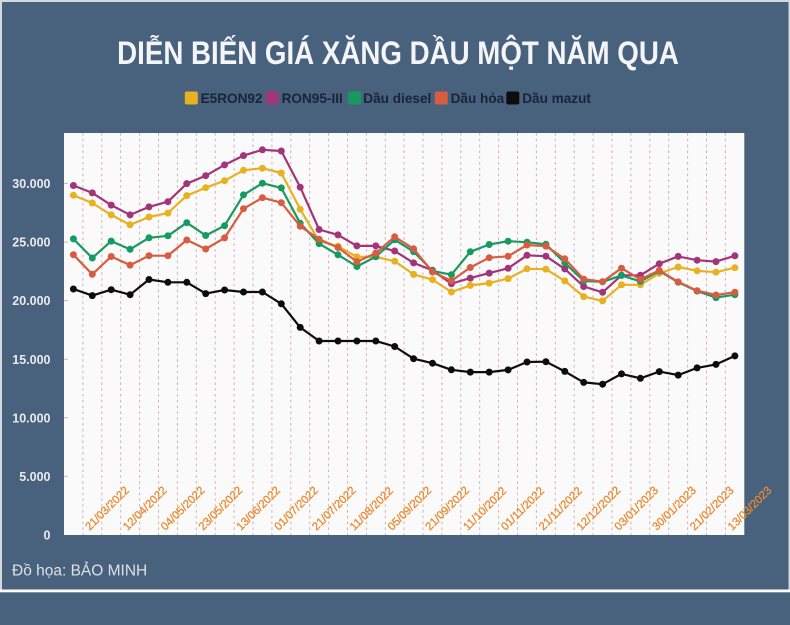 This screenshot has width=790, height=625. I want to click on svg-text:DIỄN BIẾN GIÁ XĂNG DẦU MỘT NĂM: DIỄN BIẾN GIÁ XĂNG DẦU MỘT NĂM QUA, so click(398, 53).